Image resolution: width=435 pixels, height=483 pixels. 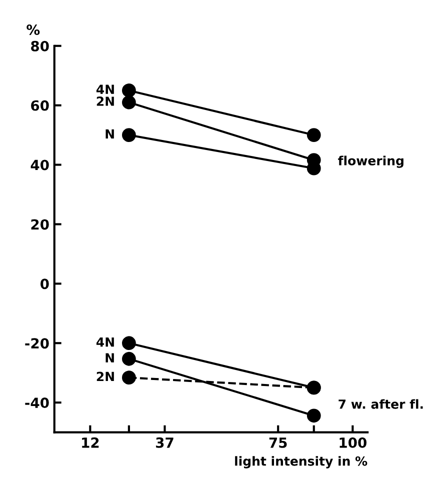 I want to click on x-tick-label: 100, so click(x=353, y=442).